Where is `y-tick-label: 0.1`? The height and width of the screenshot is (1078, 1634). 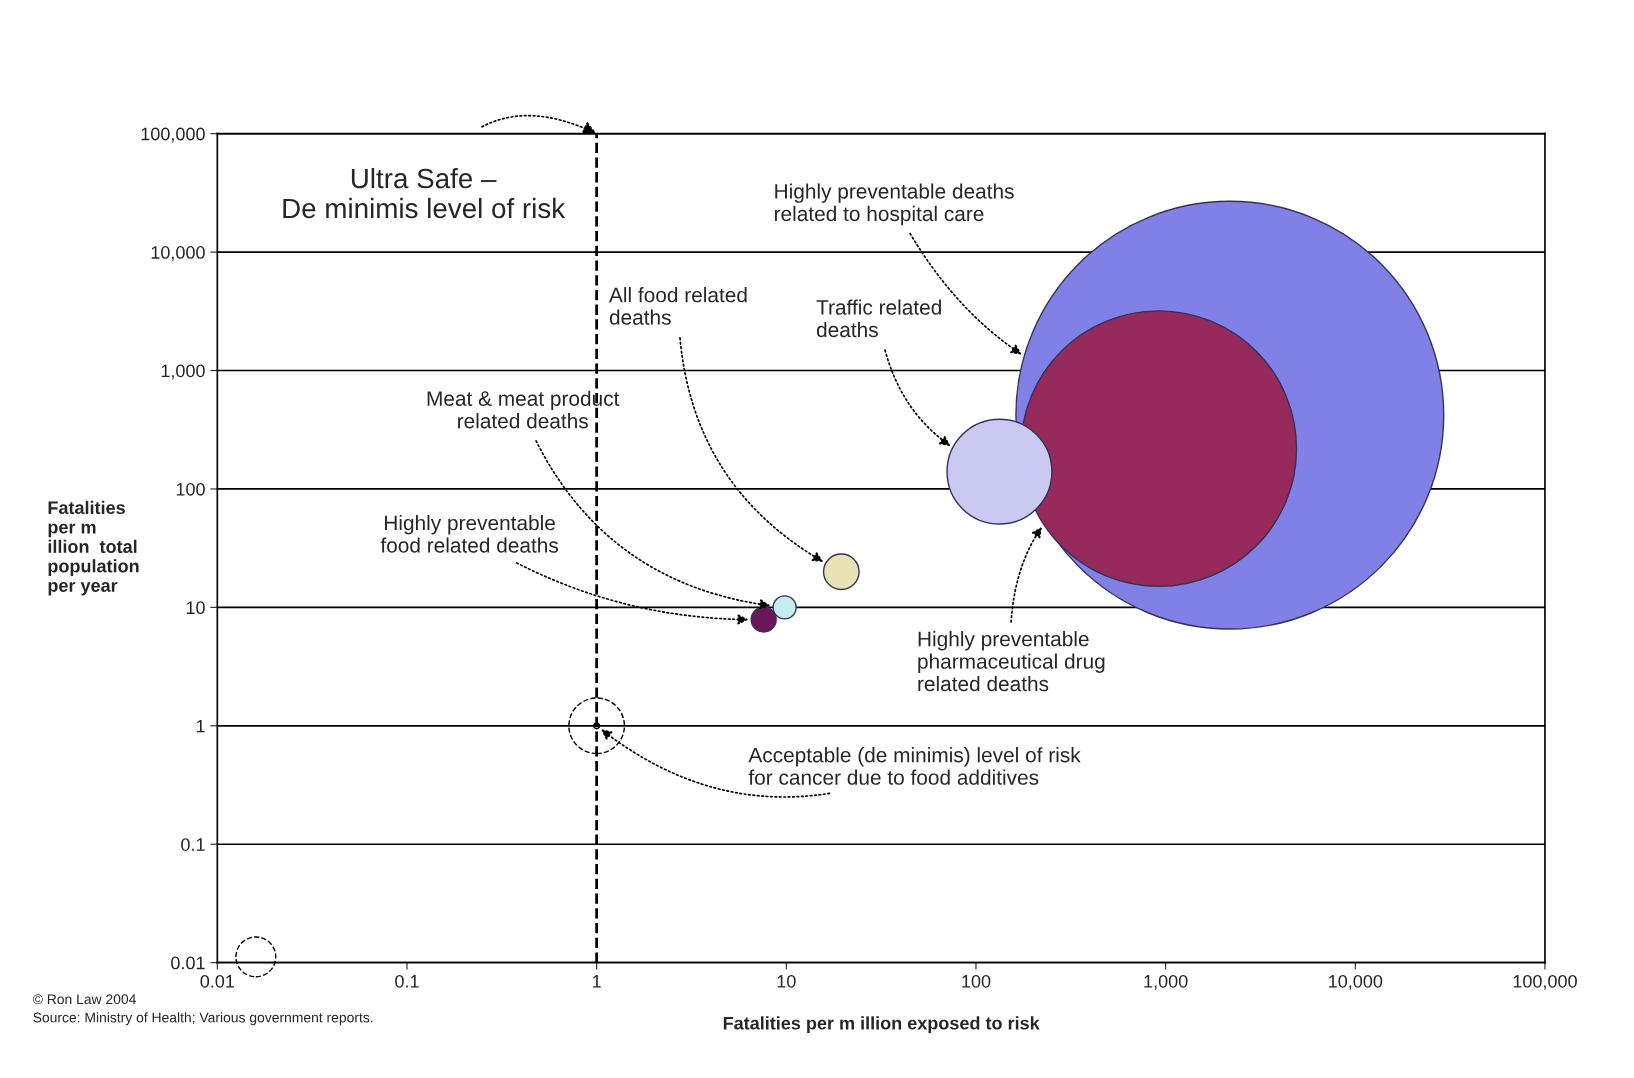 y-tick-label: 0.1 is located at coordinates (193, 844).